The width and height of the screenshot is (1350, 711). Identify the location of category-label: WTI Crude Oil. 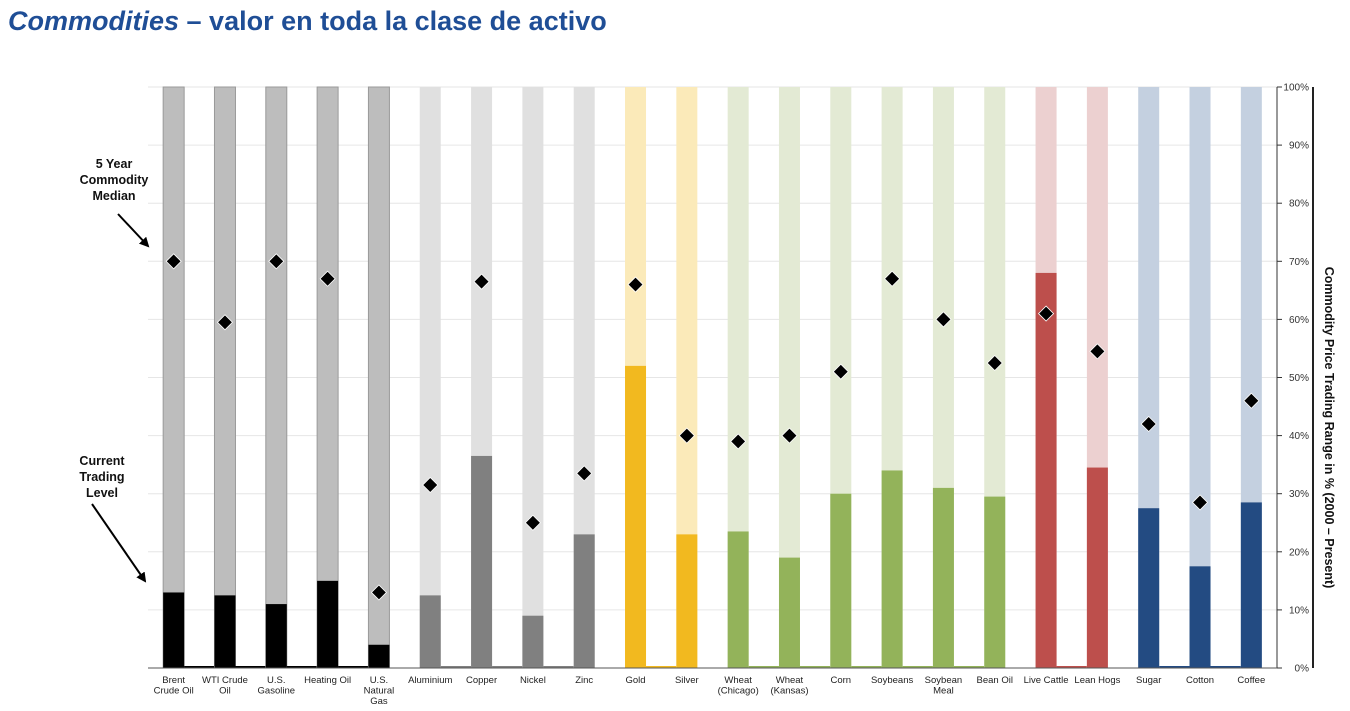
(225, 686).